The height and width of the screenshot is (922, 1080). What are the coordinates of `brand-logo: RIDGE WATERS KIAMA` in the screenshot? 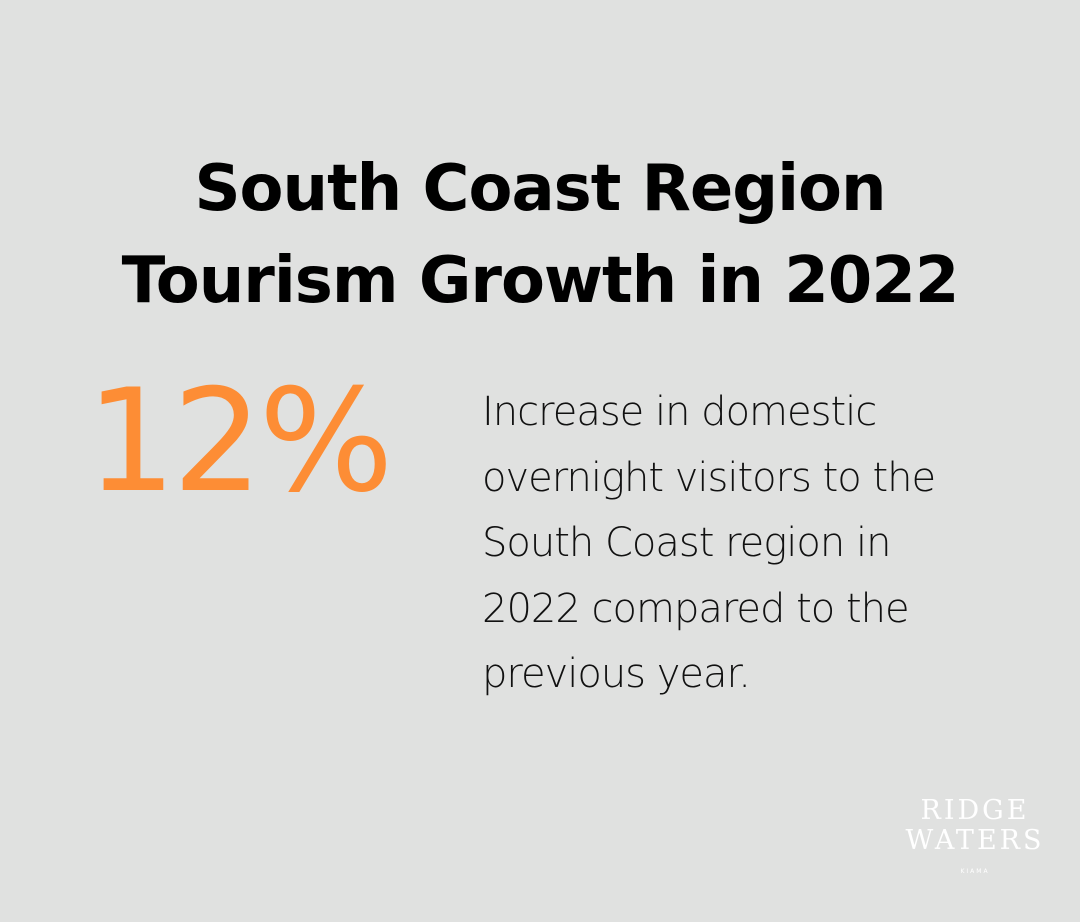 It's located at (975, 835).